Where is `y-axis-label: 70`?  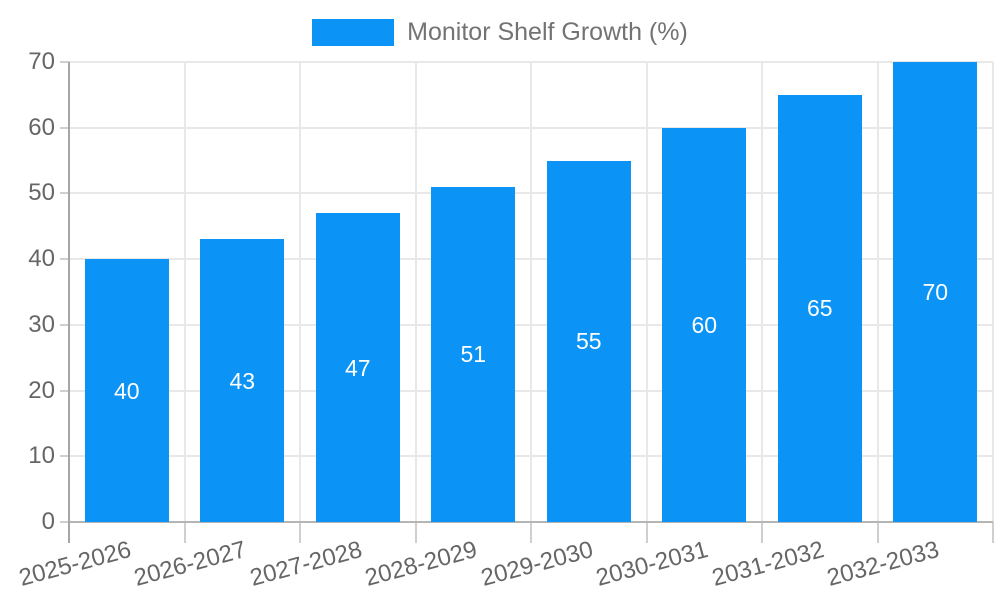
y-axis-label: 70 is located at coordinates (41, 61).